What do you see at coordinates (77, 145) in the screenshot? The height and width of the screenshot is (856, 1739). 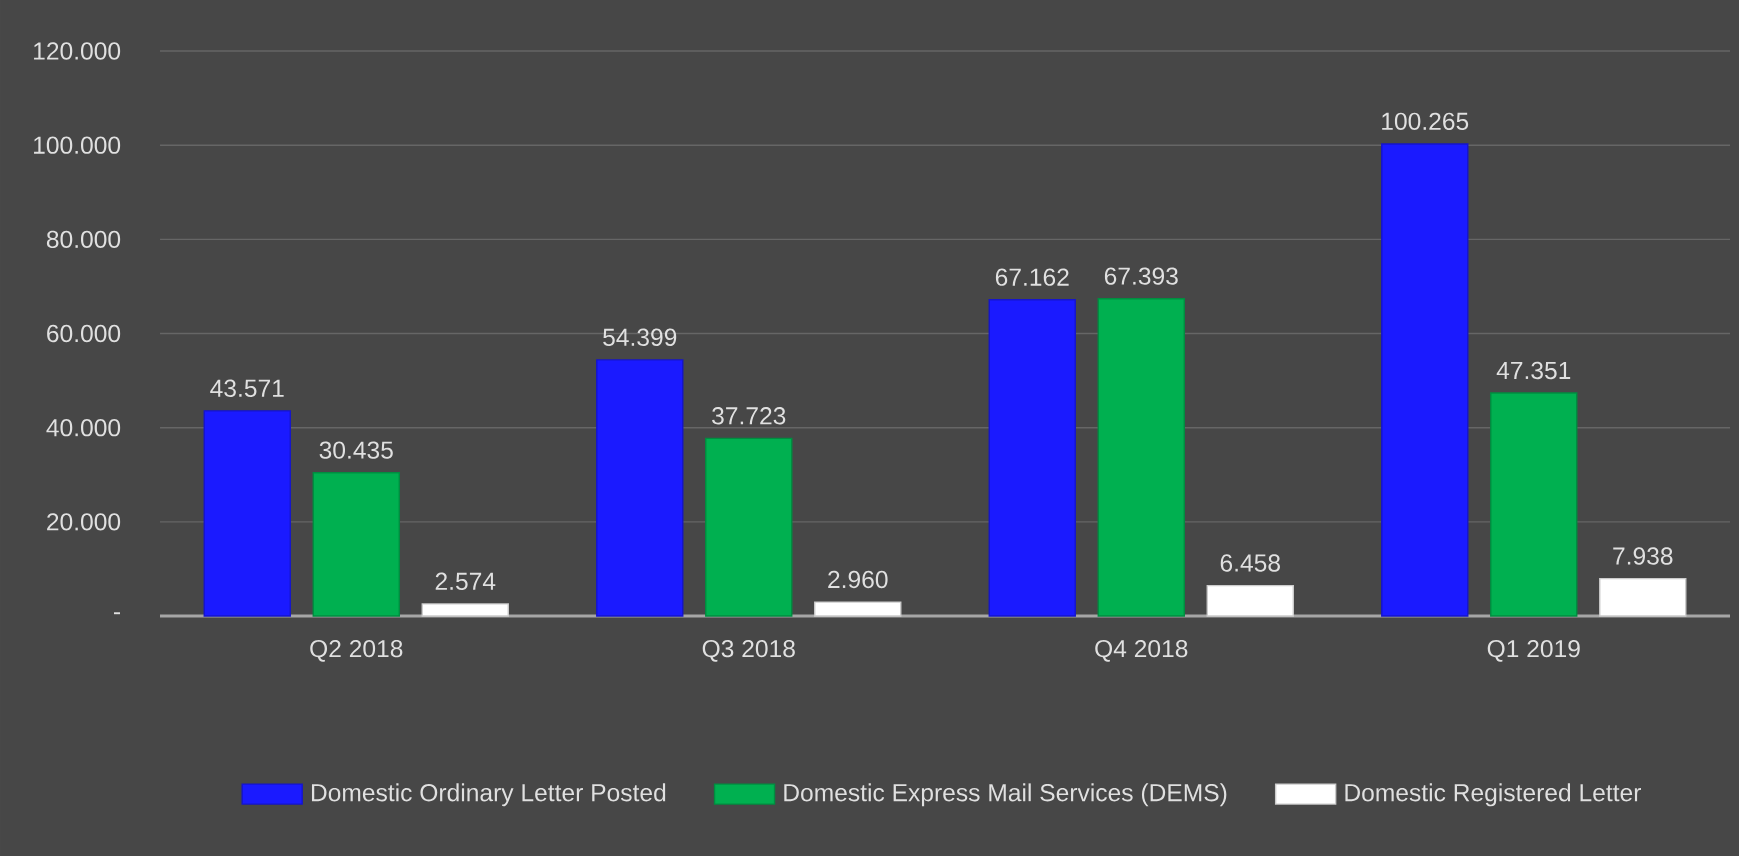 I see `y-tick-label: 100.000` at bounding box center [77, 145].